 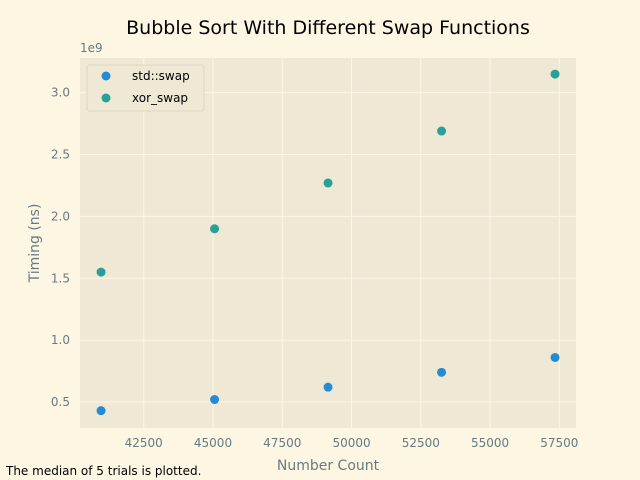 What do you see at coordinates (213, 443) in the screenshot?
I see `x-tick-label: 45000` at bounding box center [213, 443].